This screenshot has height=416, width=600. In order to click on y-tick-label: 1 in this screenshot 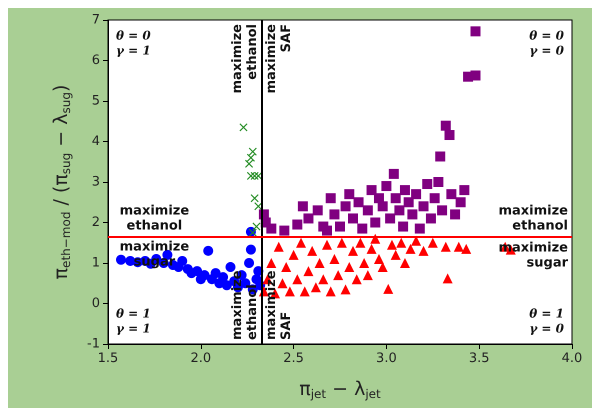, I will do `click(96, 263)`.